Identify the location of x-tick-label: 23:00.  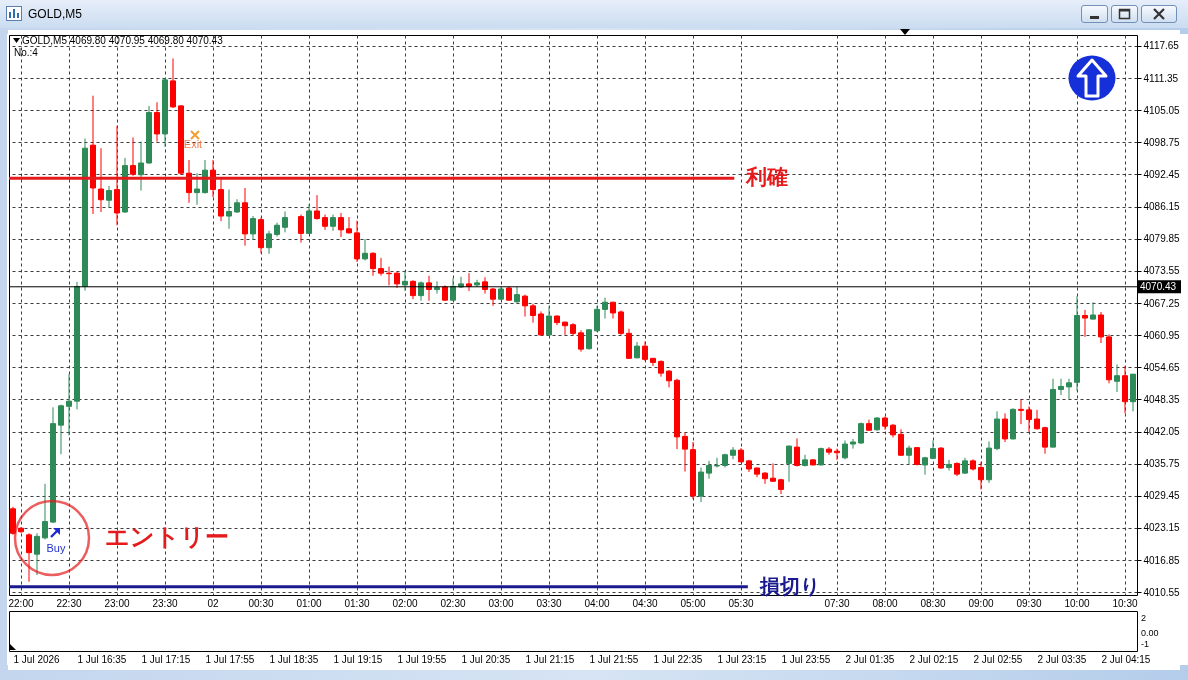
(116, 603).